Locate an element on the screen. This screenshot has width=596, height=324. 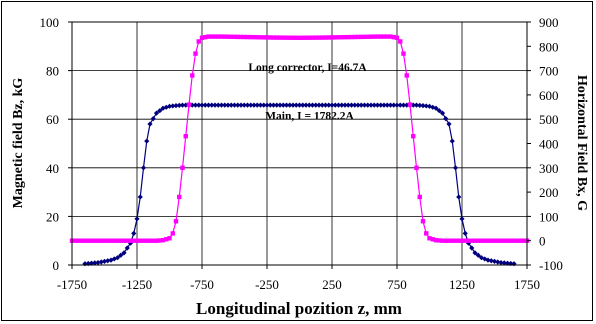
y-left-tick-label: 80 is located at coordinates (52, 71).